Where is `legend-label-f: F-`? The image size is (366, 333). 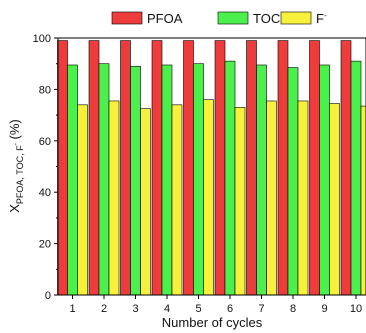 legend-label-f: F- is located at coordinates (321, 18).